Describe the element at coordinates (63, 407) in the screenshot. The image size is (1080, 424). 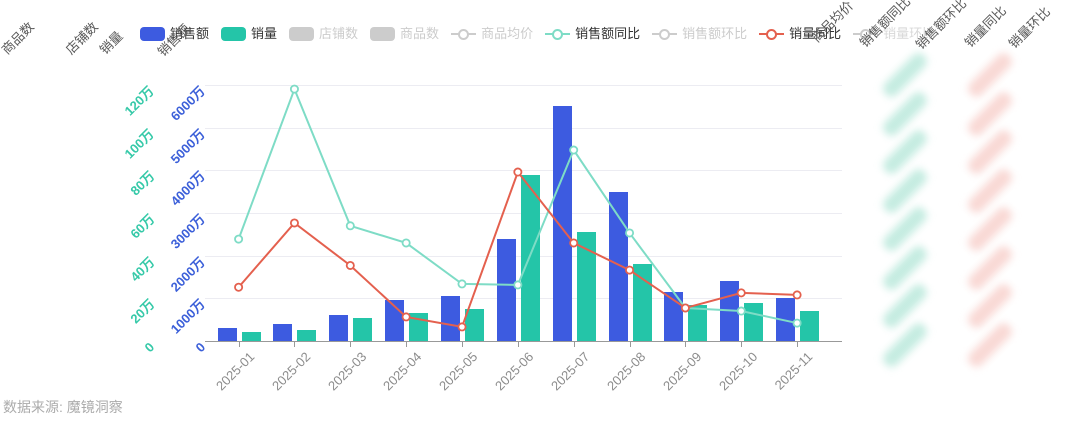
I see `source-note: 数据来源: 魔镜洞察` at that location.